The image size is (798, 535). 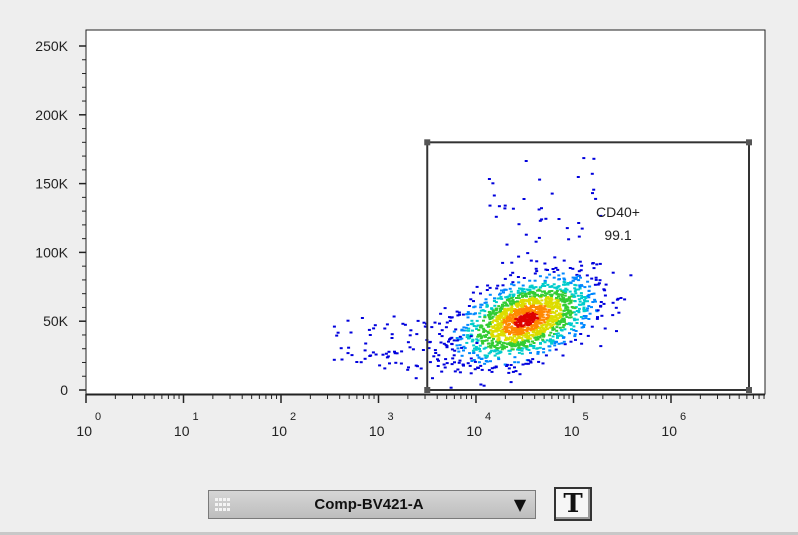 I want to click on grid-icon, so click(x=224, y=504).